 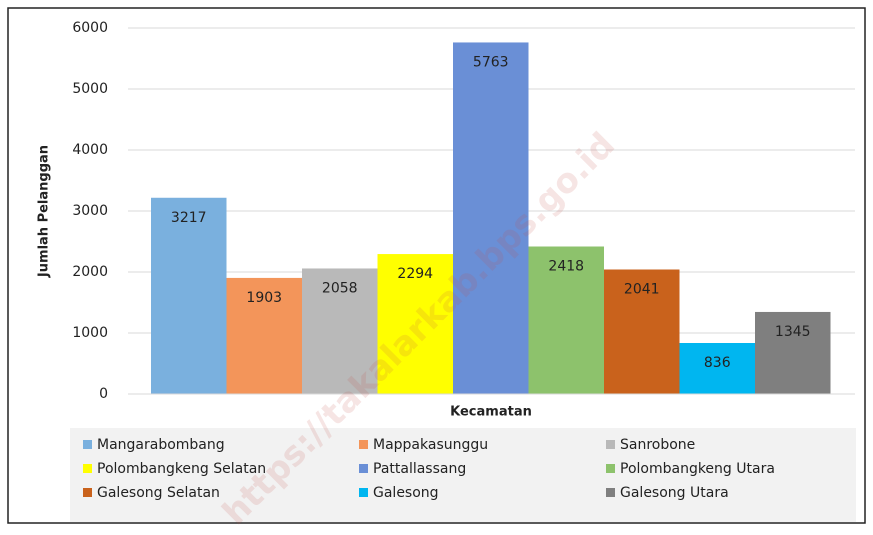 What do you see at coordinates (415, 274) in the screenshot?
I see `value-label: 2294` at bounding box center [415, 274].